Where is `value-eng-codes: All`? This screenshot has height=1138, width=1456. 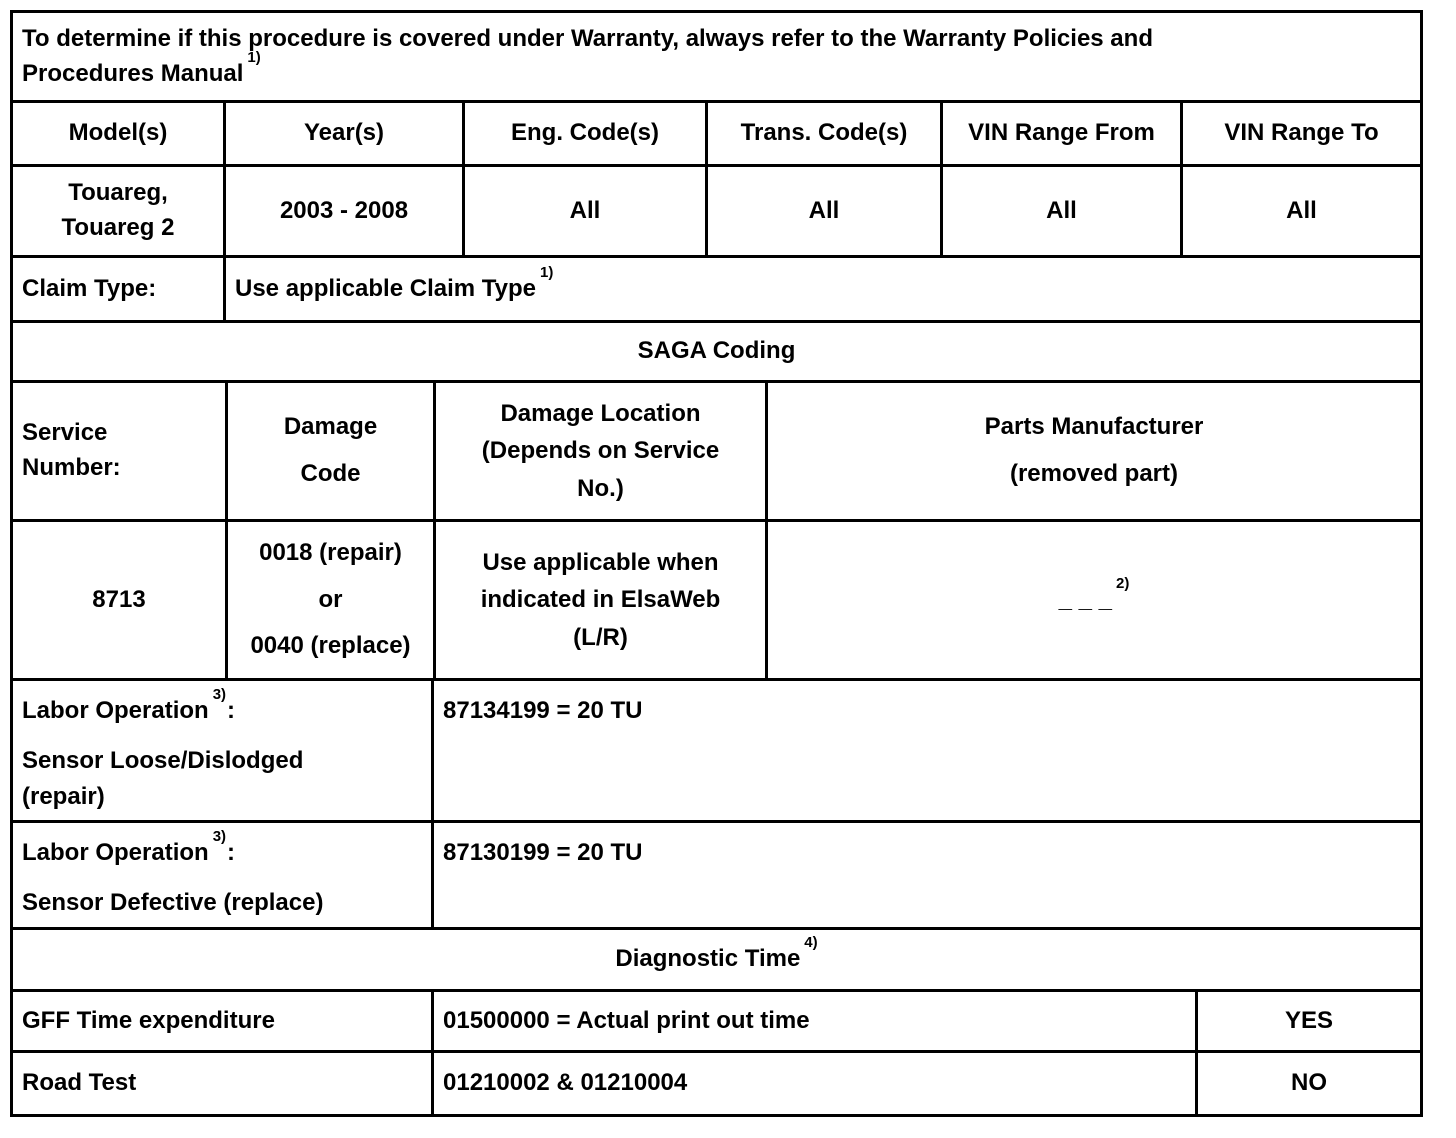 value-eng-codes: All is located at coordinates (586, 211).